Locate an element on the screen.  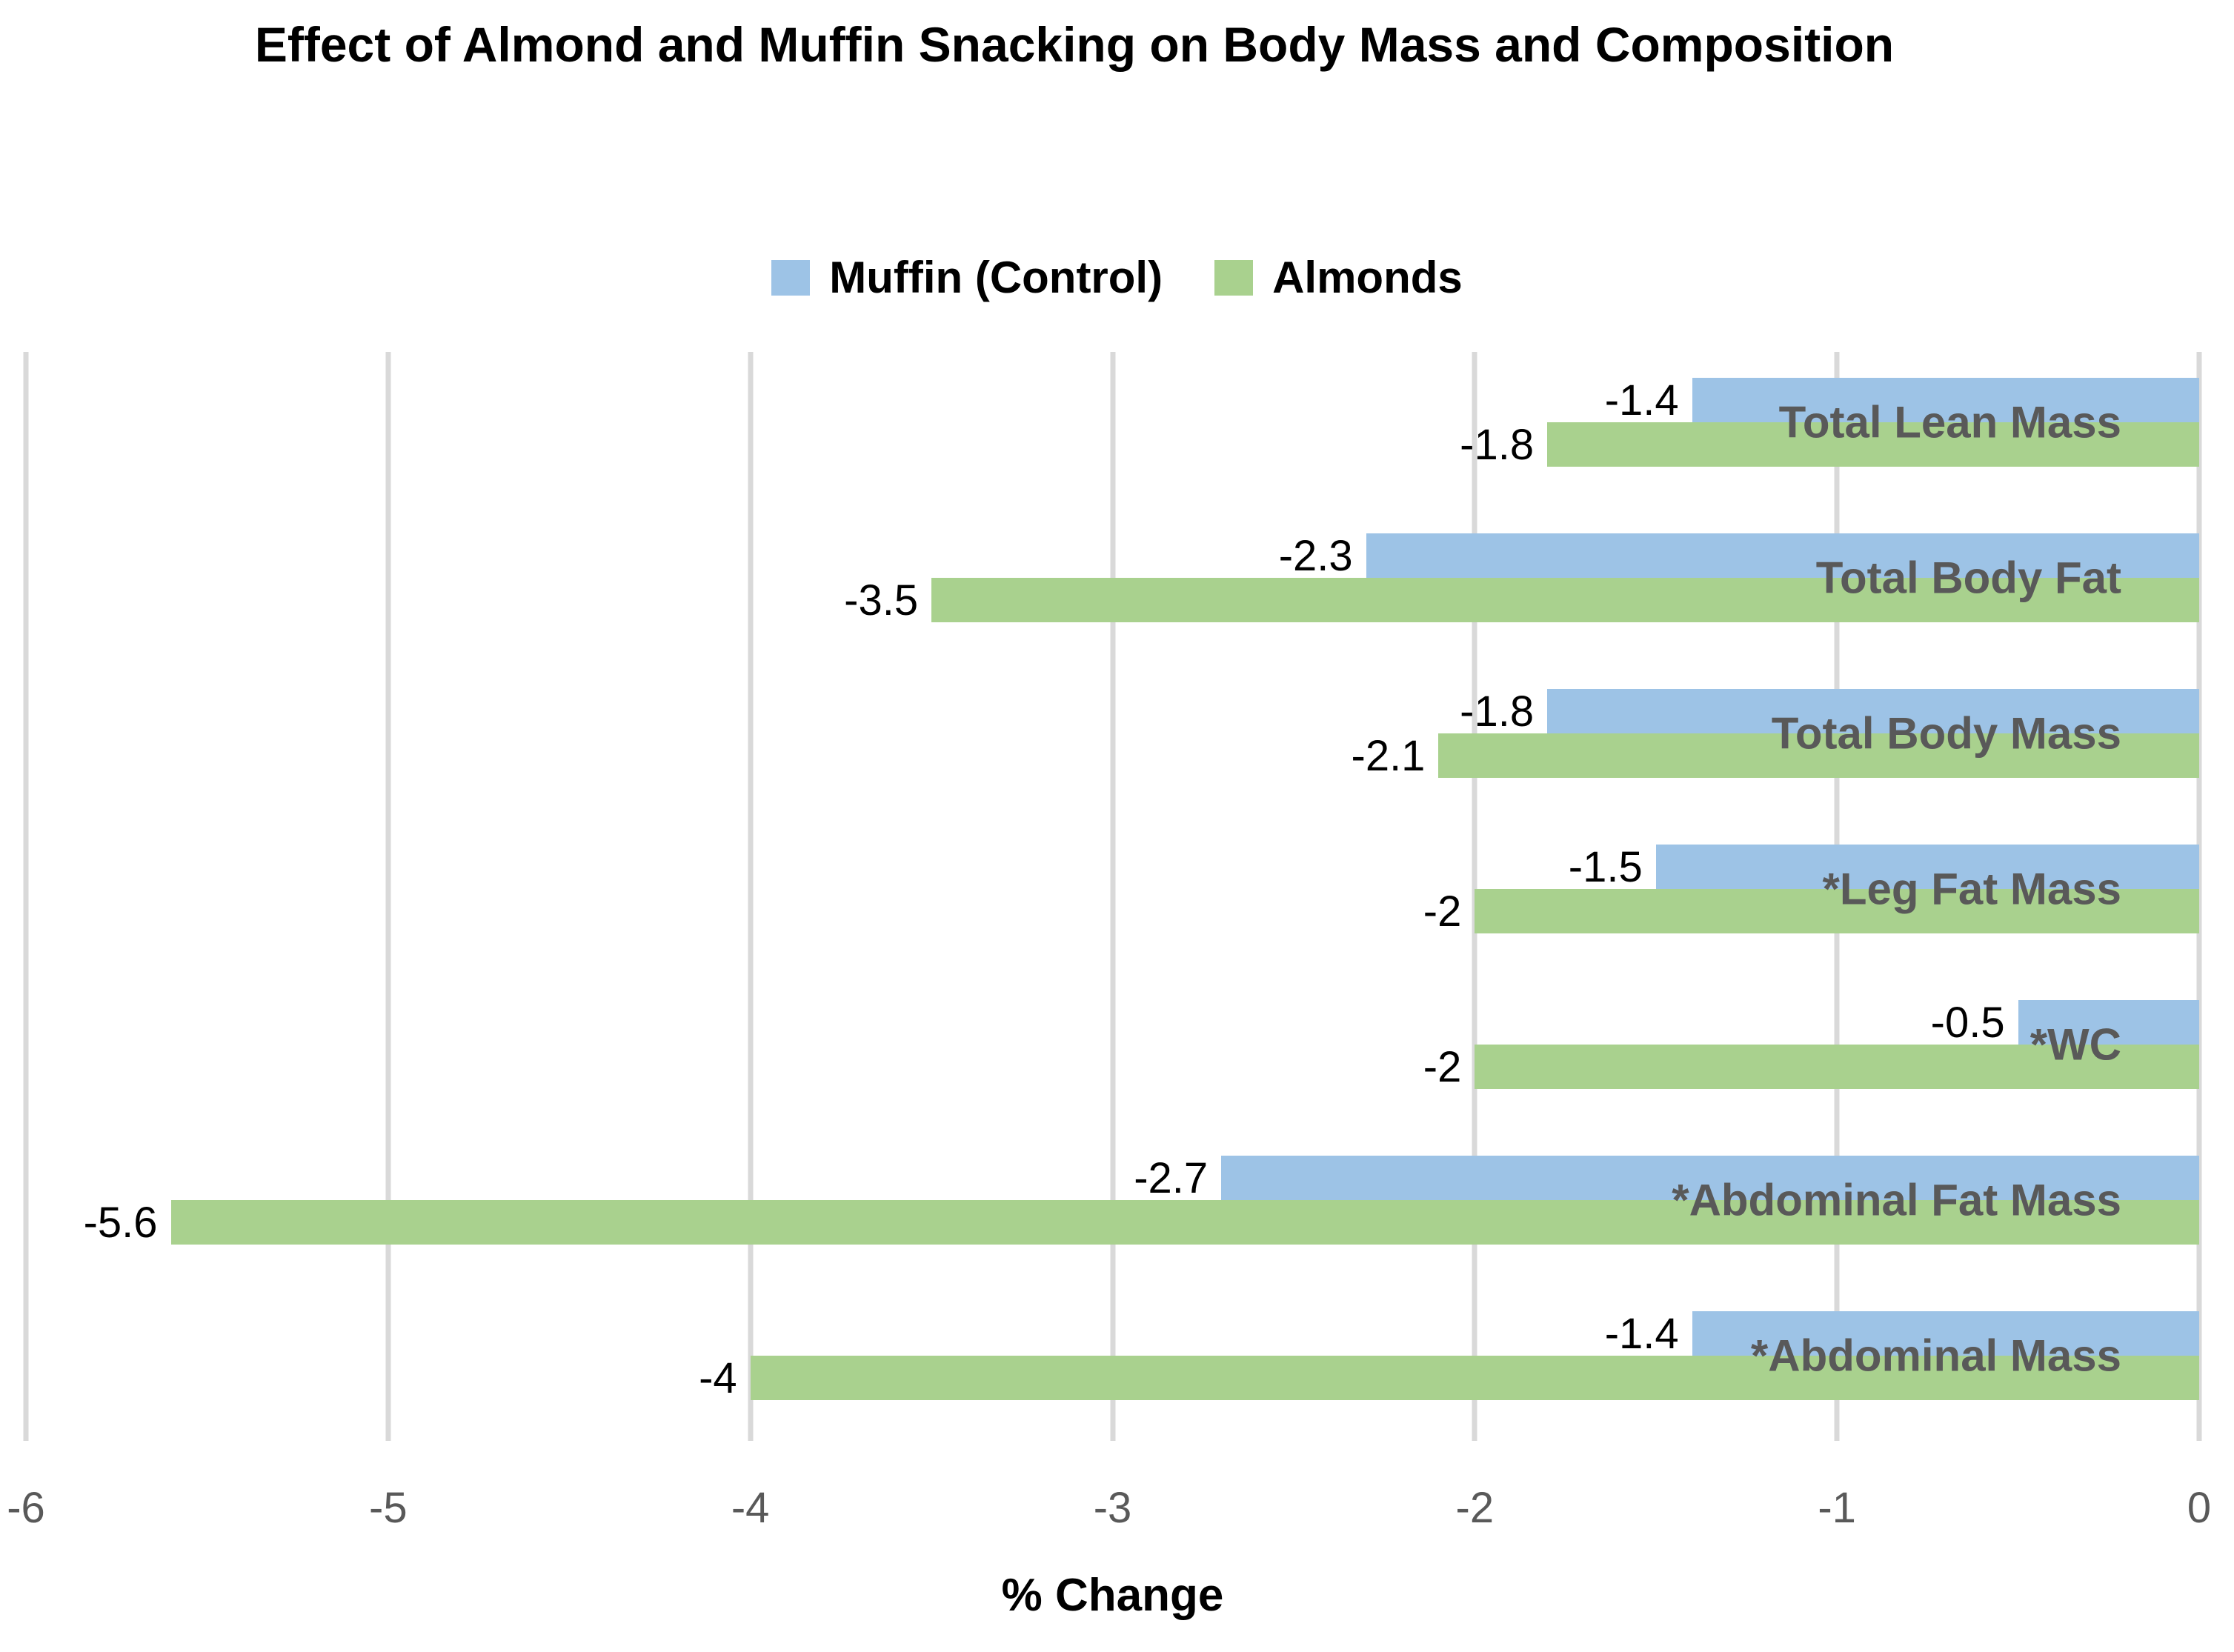
x-tick-label--6: -6 is located at coordinates (26, 1508).